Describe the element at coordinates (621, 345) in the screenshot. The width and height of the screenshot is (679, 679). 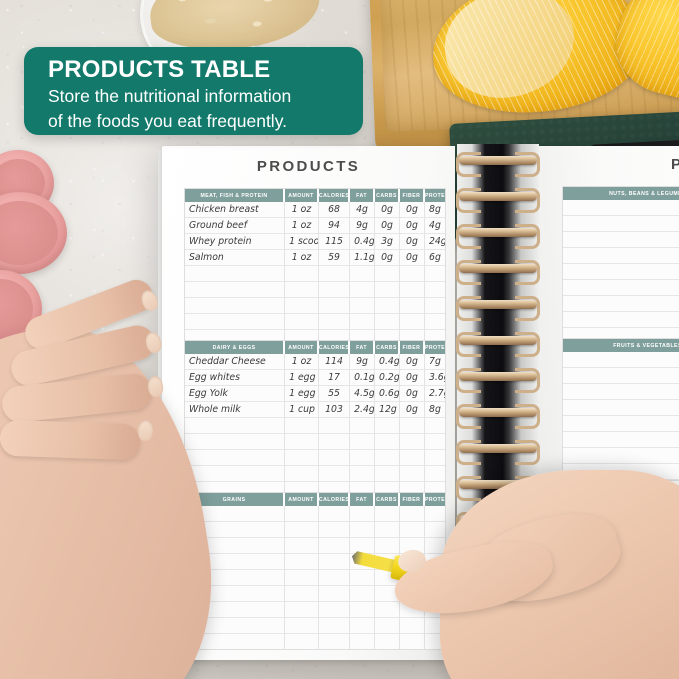
I see `table-header-row: FRUITS & VEGETABLES AMOUNT CALO` at that location.